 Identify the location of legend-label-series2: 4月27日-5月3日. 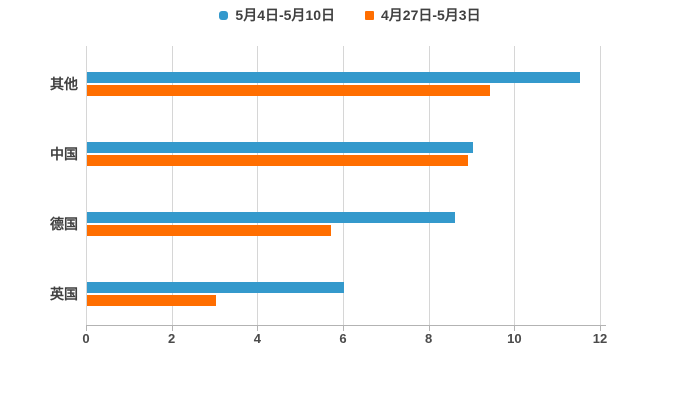
(431, 15).